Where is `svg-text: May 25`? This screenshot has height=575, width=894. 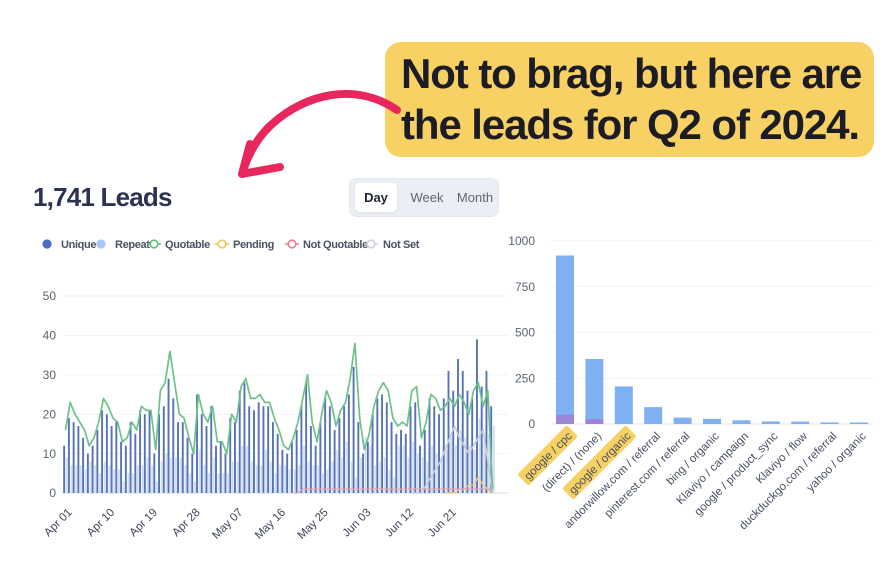 svg-text: May 25 is located at coordinates (313, 524).